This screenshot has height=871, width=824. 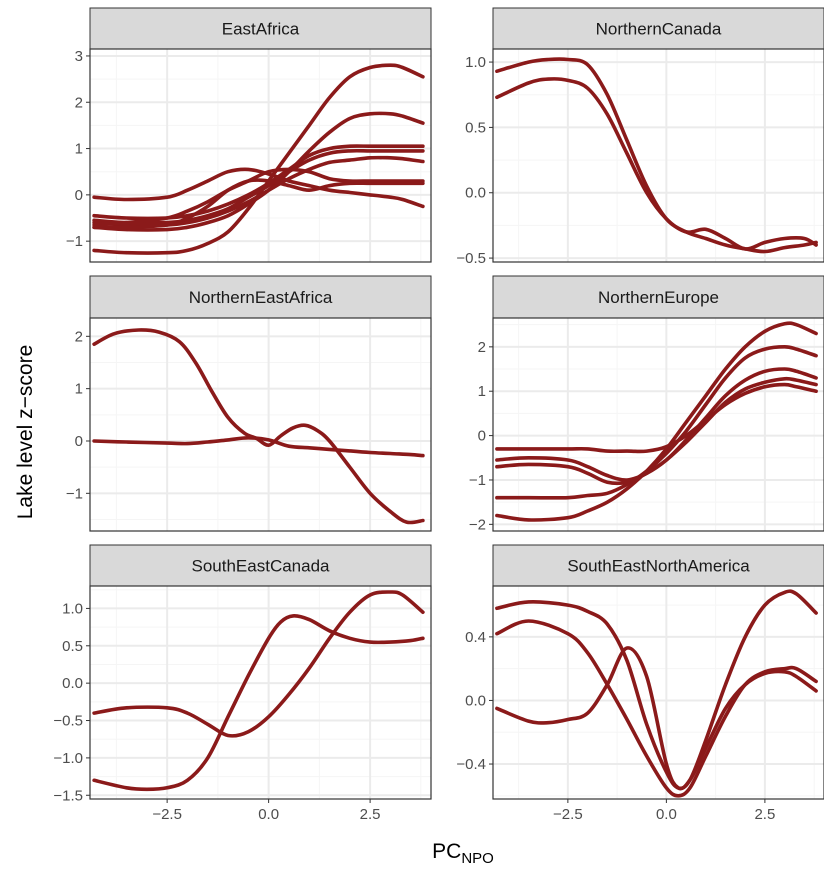 I want to click on y-tick-label: 0.4, so click(x=475, y=637).